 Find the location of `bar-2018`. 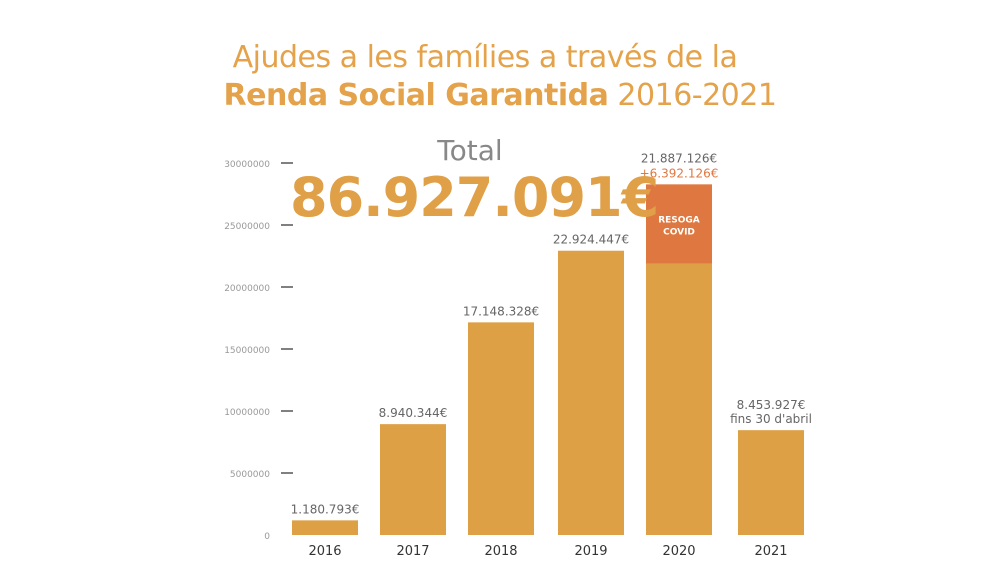

bar-2018 is located at coordinates (501, 428).